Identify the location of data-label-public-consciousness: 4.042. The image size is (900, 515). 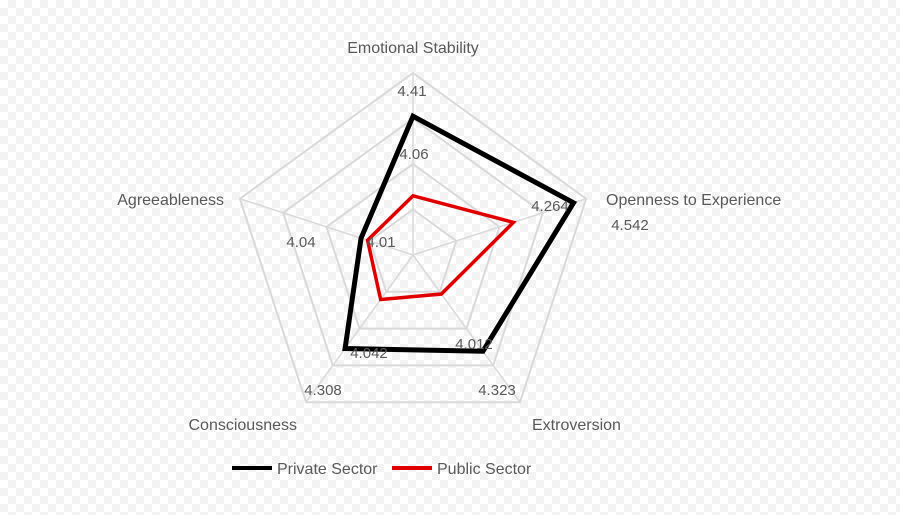
(369, 353).